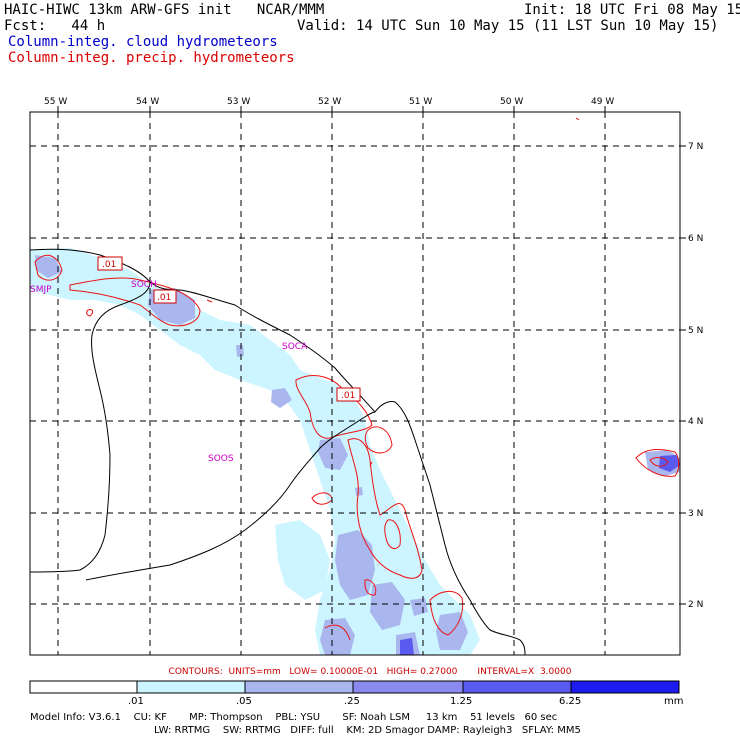 The width and height of the screenshot is (740, 740). I want to click on contour-label-box-1: .01, so click(110, 263).